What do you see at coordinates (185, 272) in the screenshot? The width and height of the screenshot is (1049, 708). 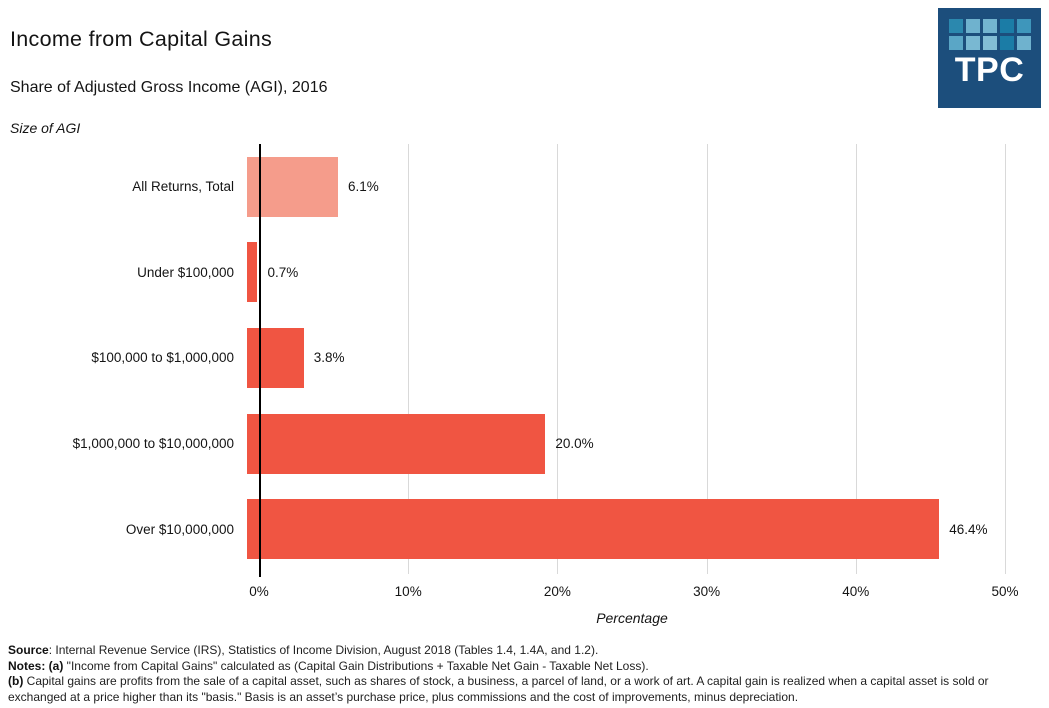 I see `category-label: Under $100,000` at bounding box center [185, 272].